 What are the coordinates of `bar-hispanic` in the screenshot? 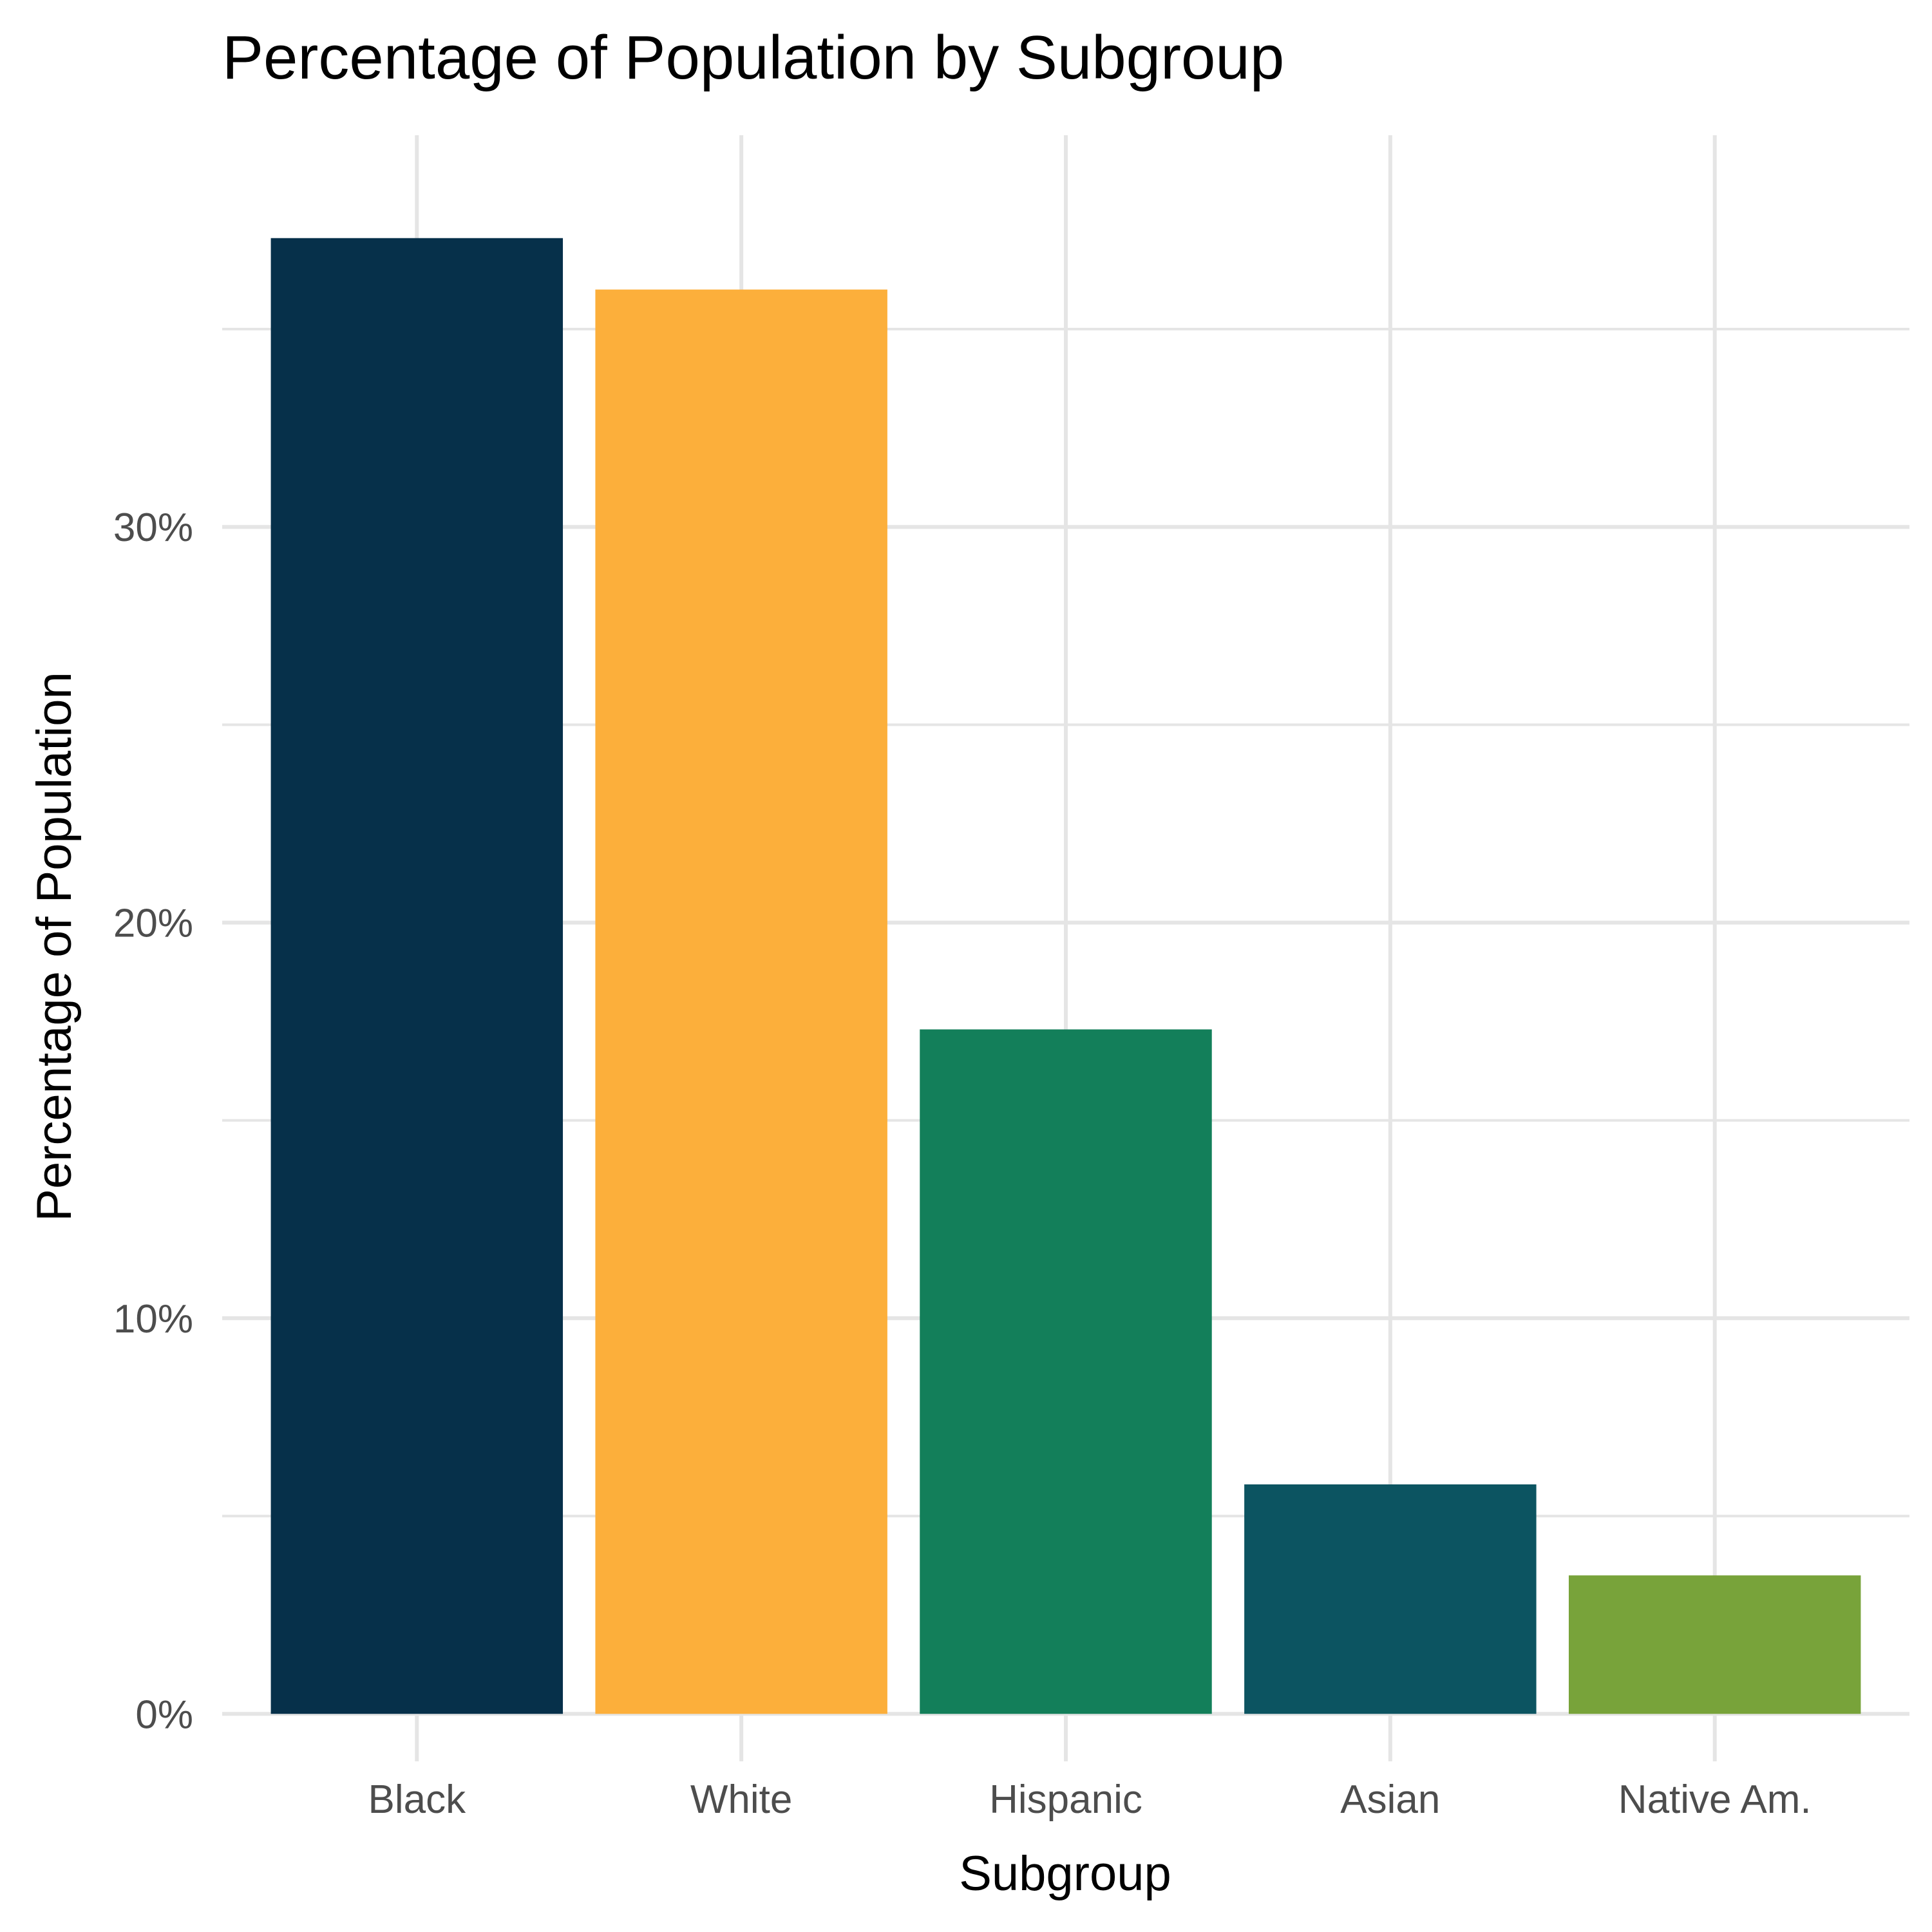 It's located at (1065, 1372).